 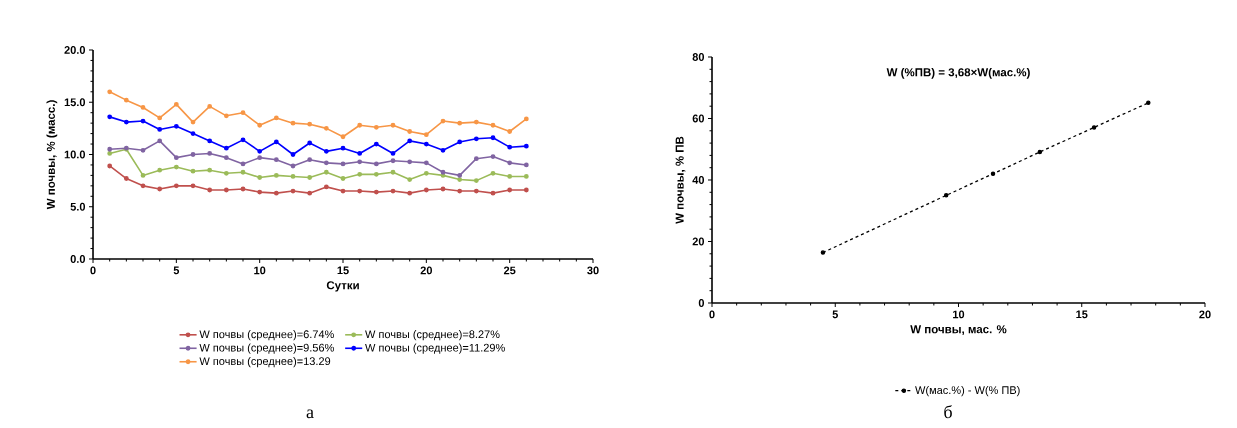 I want to click on legend-label: W(мас.%) - W(% ПВ), so click(x=967, y=391).